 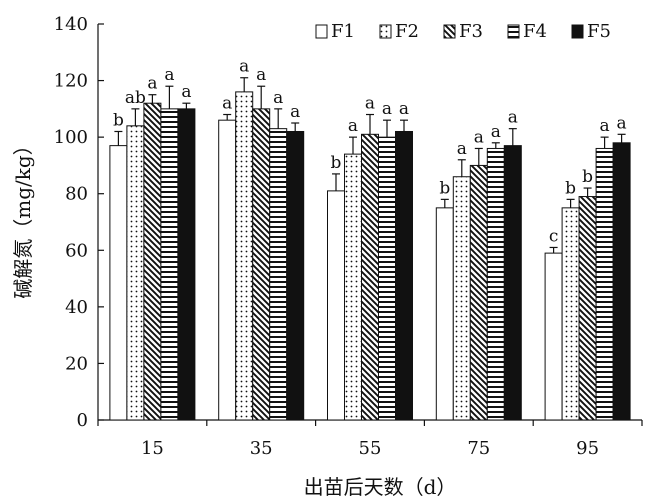 What do you see at coordinates (76, 250) in the screenshot?
I see `y-tick-label: 60` at bounding box center [76, 250].